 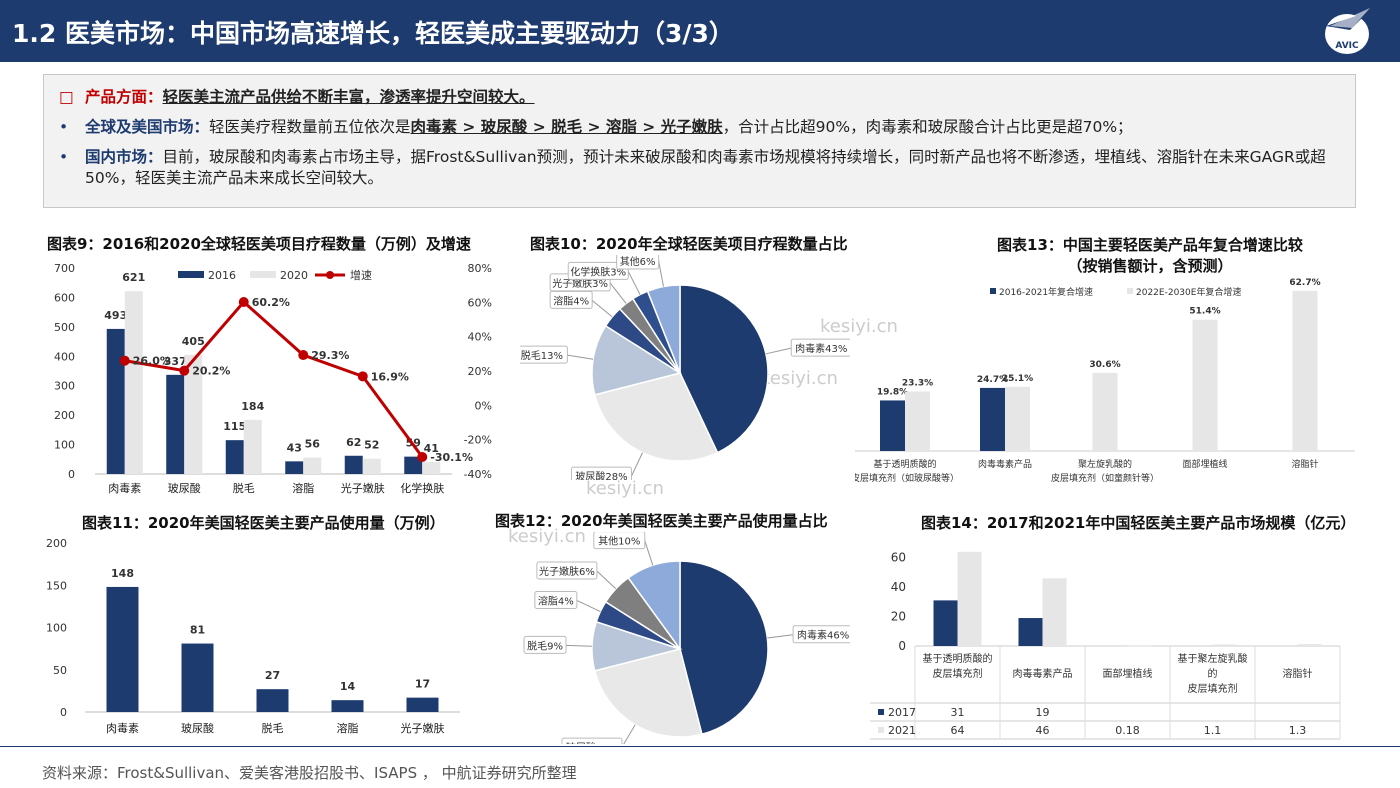 What do you see at coordinates (56, 628) in the screenshot?
I see `y-tick-label: 100` at bounding box center [56, 628].